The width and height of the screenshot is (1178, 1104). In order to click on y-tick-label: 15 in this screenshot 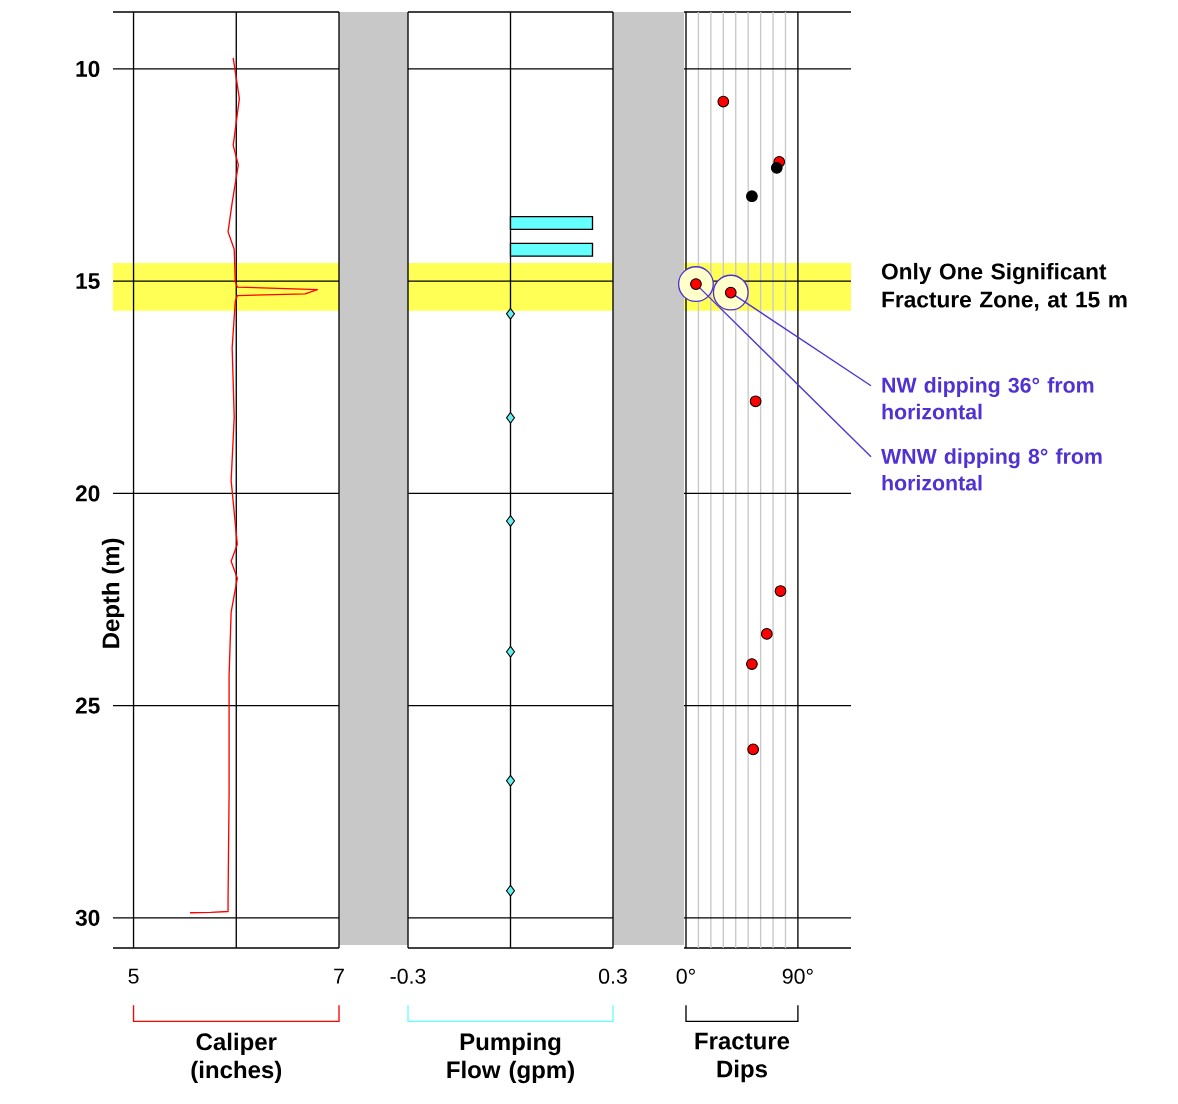, I will do `click(88, 281)`.